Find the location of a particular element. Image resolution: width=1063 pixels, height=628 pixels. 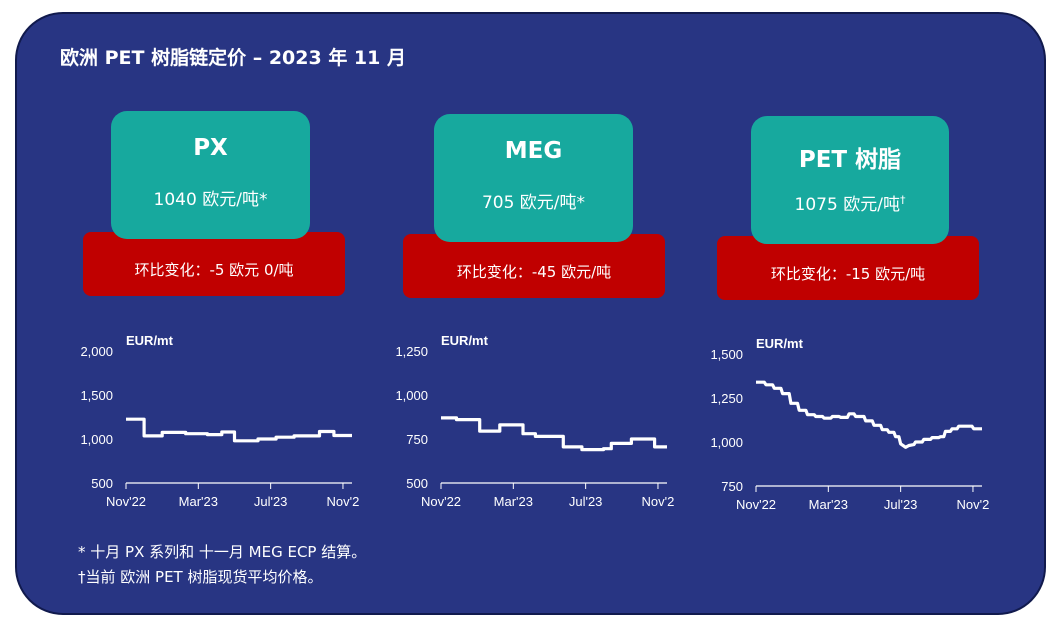

px-price: 1040 欧元/吨* is located at coordinates (210, 197).